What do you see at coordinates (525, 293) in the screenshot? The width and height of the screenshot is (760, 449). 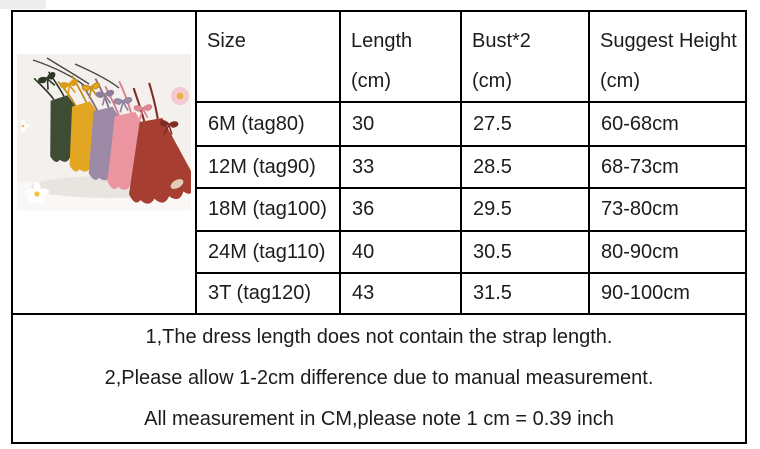 I see `bust-cell: 31.5` at bounding box center [525, 293].